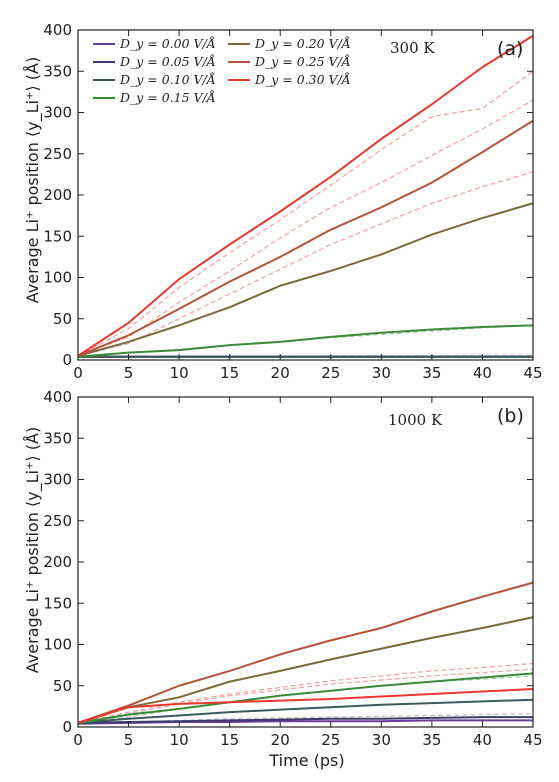 The height and width of the screenshot is (782, 559). I want to click on panel-a-xtick-label-1: 5, so click(129, 373).